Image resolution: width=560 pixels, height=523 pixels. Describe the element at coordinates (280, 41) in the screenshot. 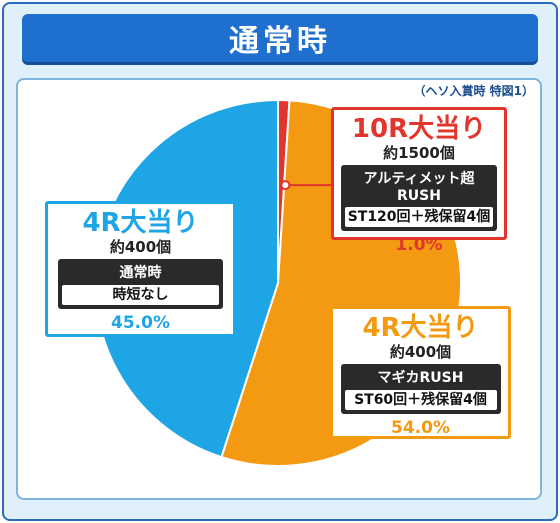

I see `page-title: 通常時` at that location.